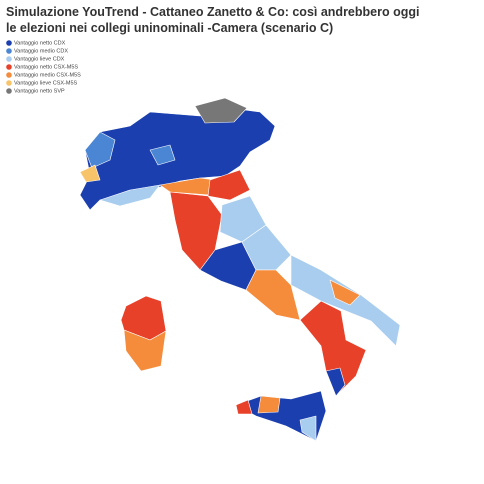 This screenshot has height=484, width=484. What do you see at coordinates (40, 43) in the screenshot?
I see `legend-label: Vantaggio netto CDX` at bounding box center [40, 43].